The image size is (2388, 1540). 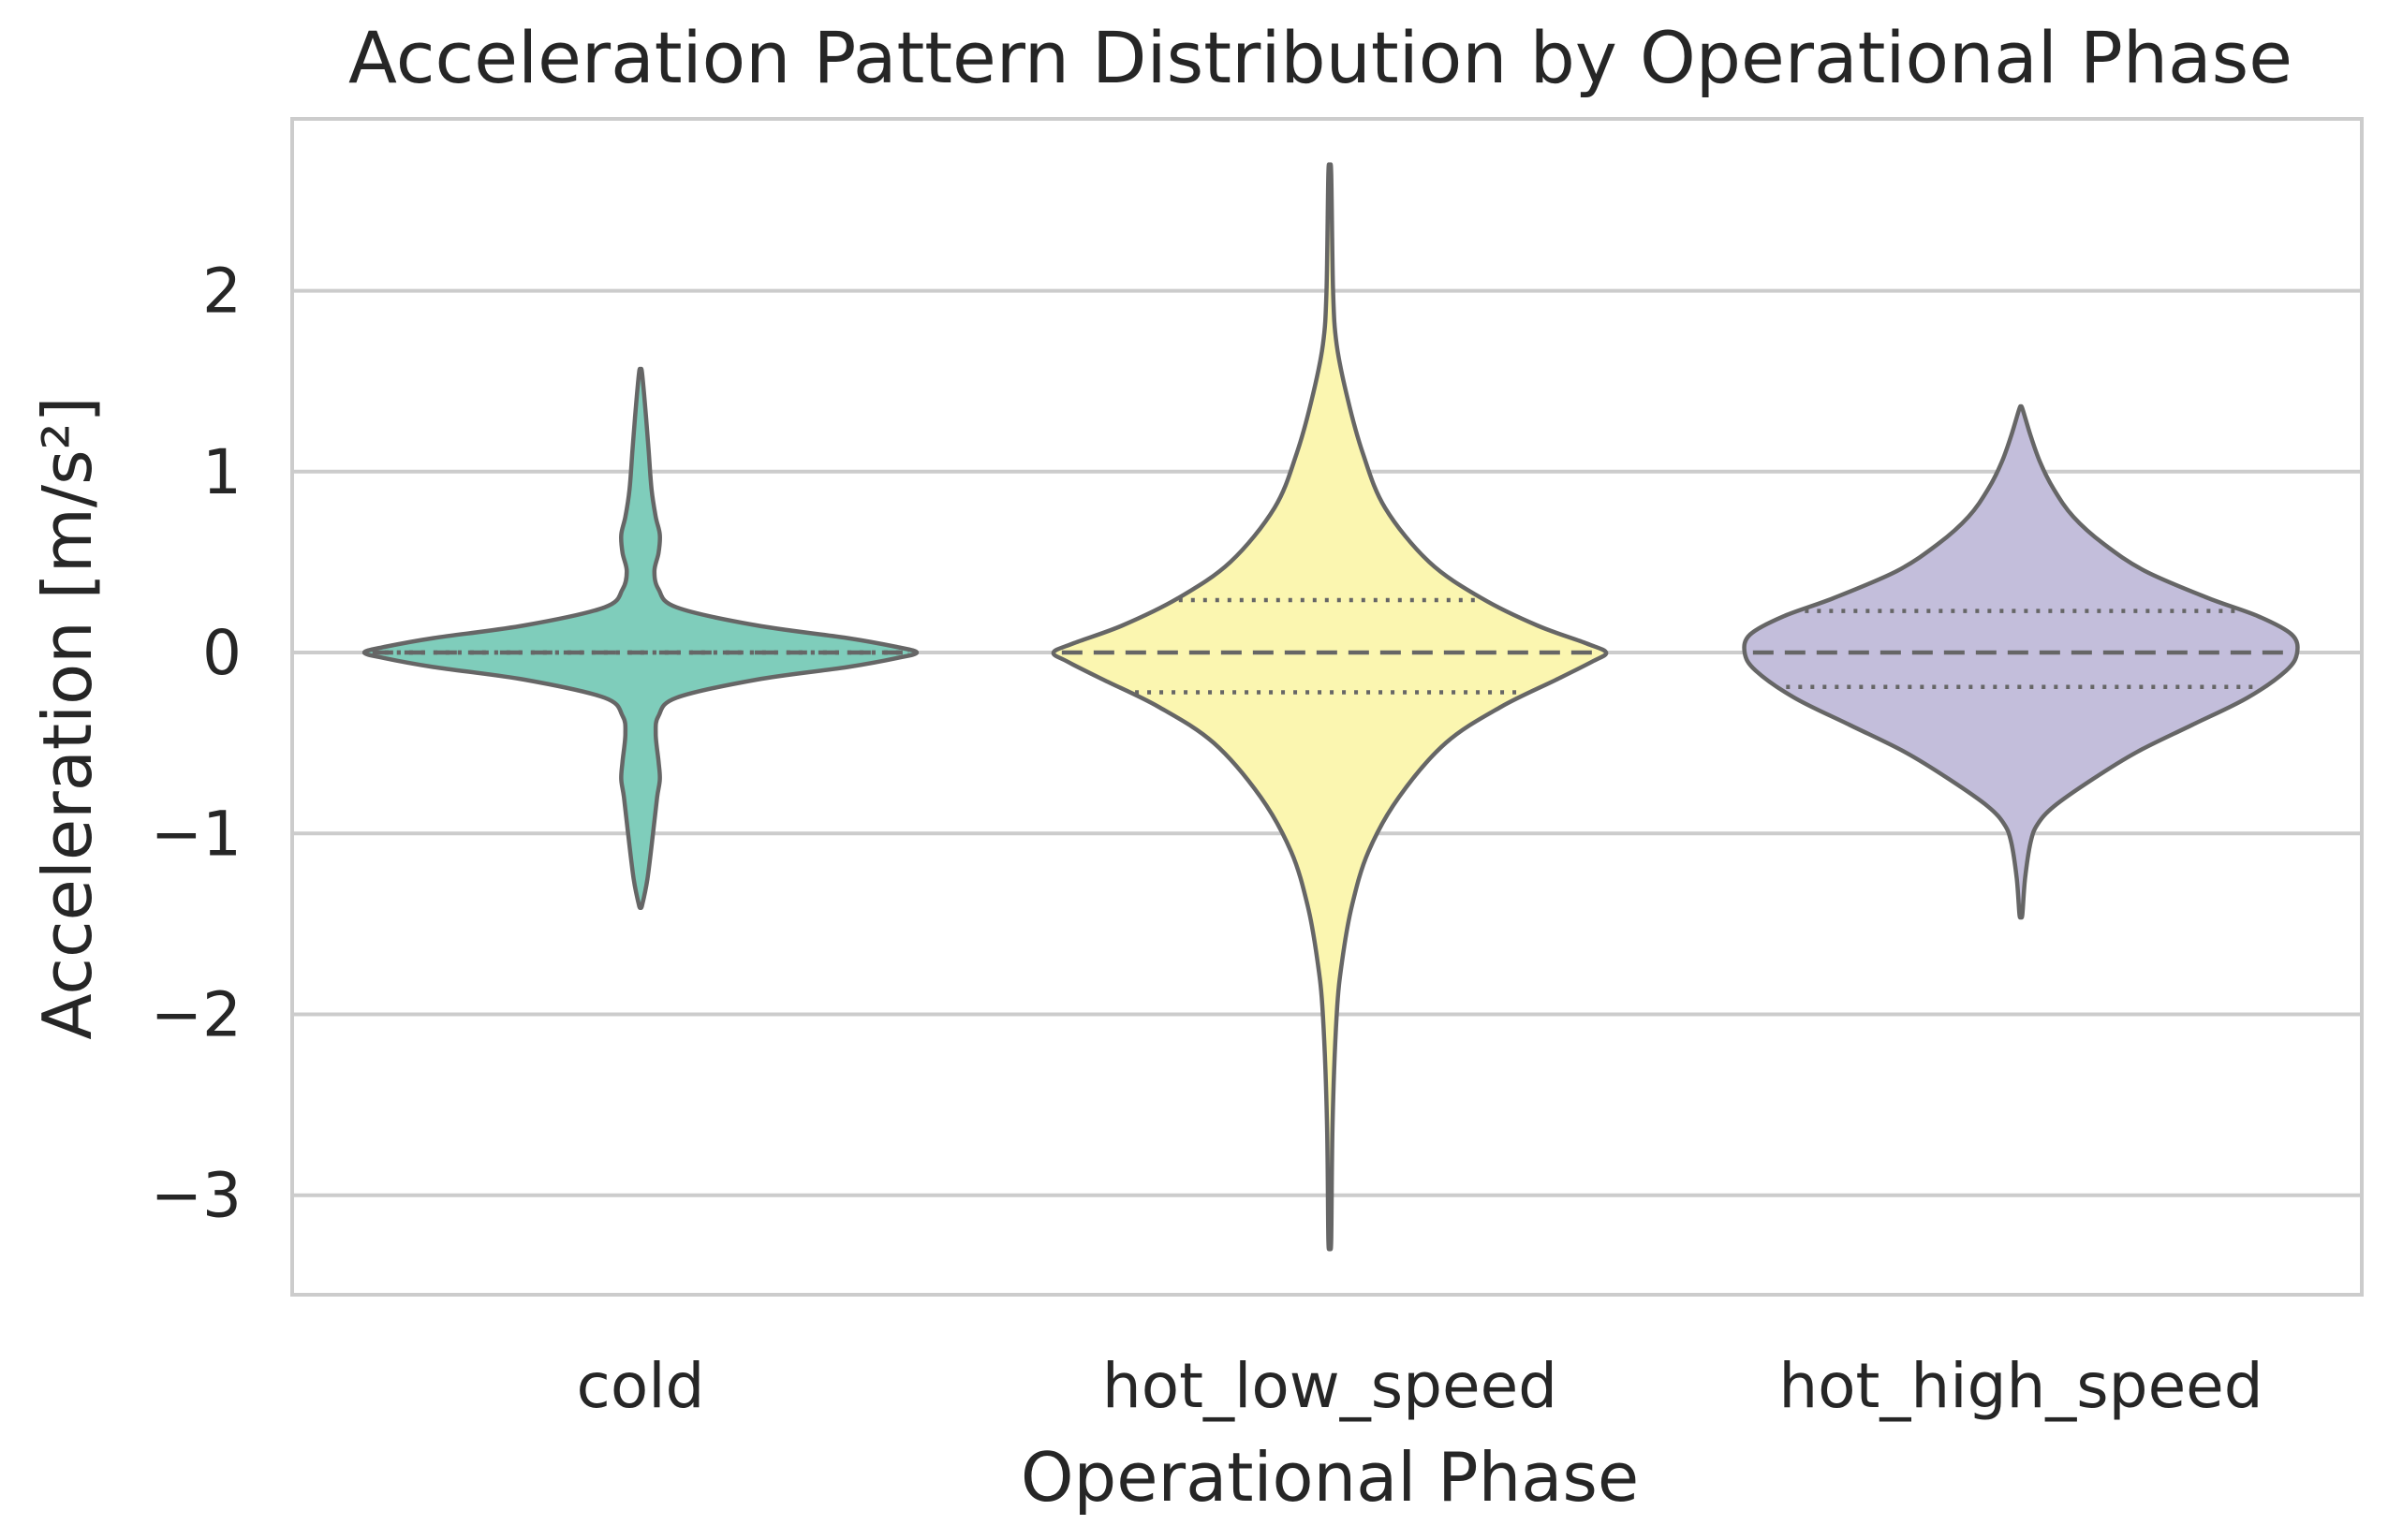 I want to click on y-tick-label: 2, so click(x=222, y=292).